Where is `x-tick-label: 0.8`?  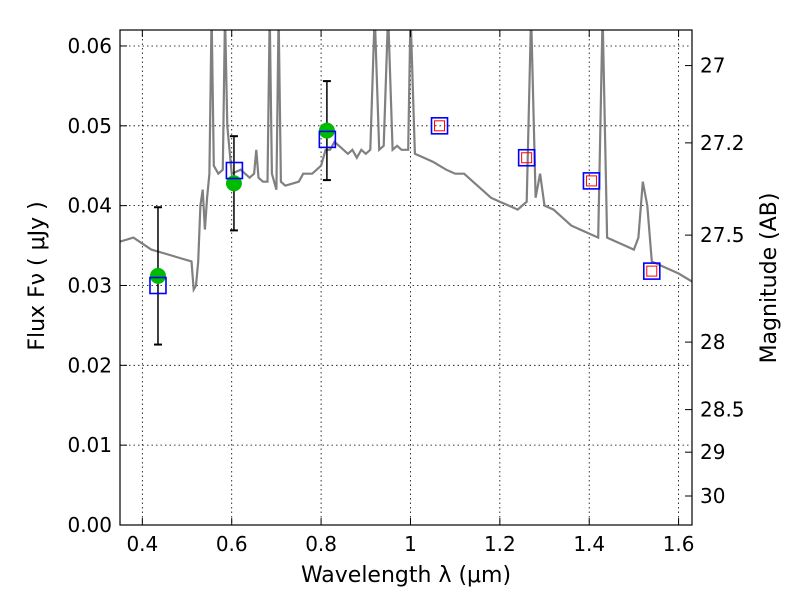
x-tick-label: 0.8 is located at coordinates (321, 544).